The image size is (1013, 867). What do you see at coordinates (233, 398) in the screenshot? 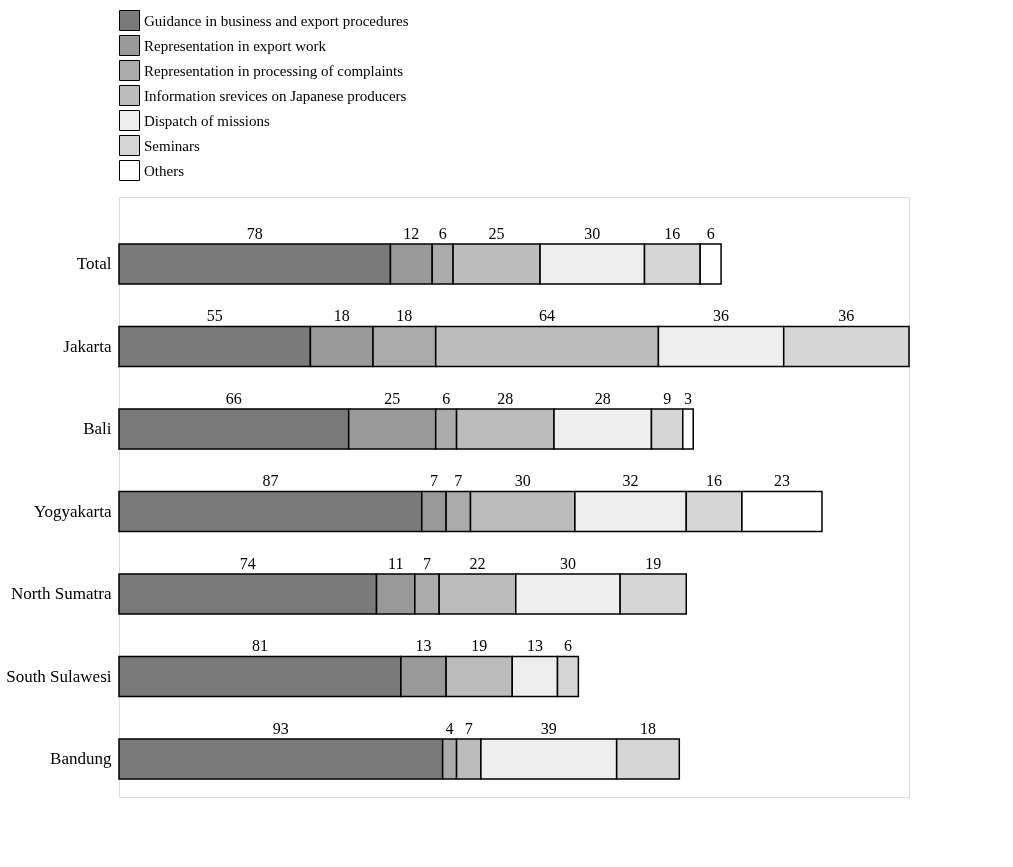
I see `data-label: 66` at bounding box center [233, 398].